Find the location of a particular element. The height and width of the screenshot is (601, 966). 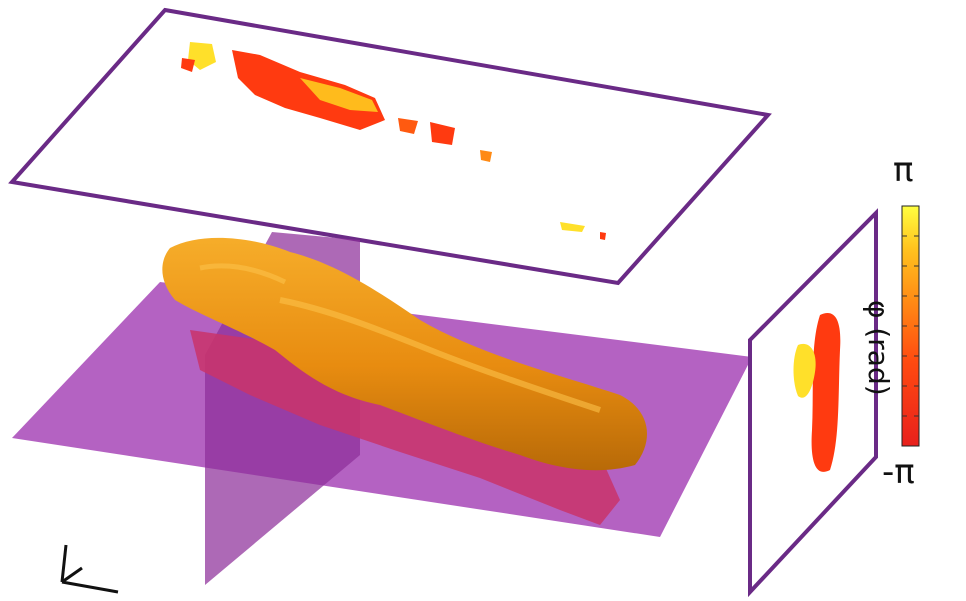

colorbar-ticks is located at coordinates (910, 326).